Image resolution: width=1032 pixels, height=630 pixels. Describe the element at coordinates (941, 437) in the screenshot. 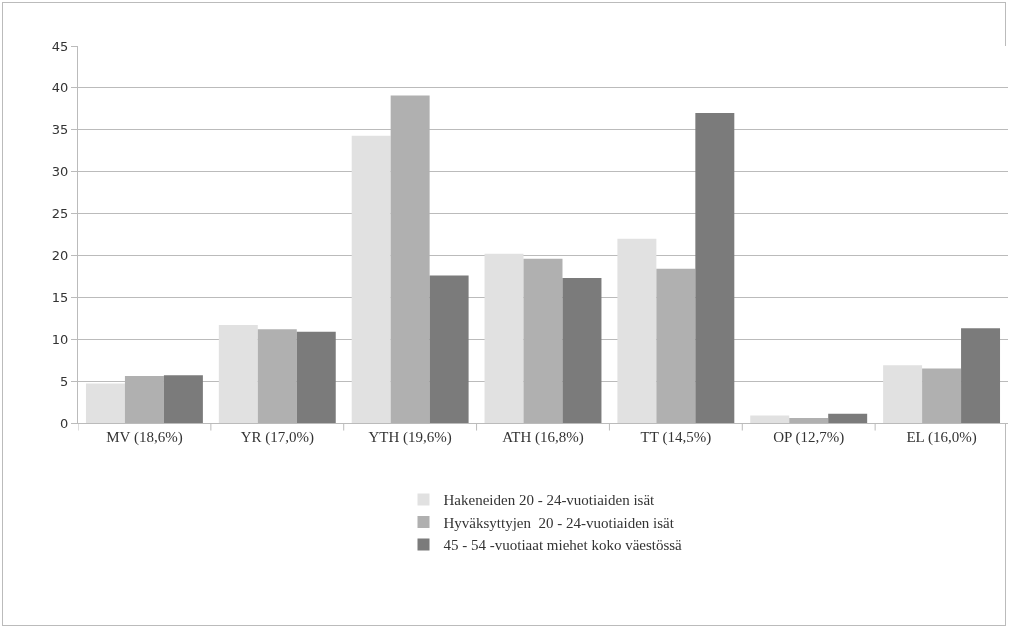

I see `x-tick-label: EL (16,0%)` at that location.